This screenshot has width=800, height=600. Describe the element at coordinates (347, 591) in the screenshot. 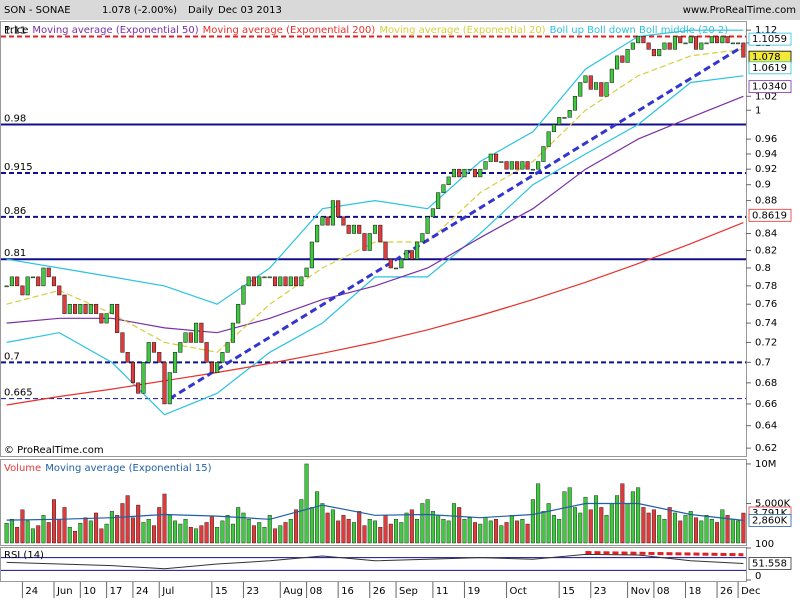

I see `x-tick-label: 16` at that location.